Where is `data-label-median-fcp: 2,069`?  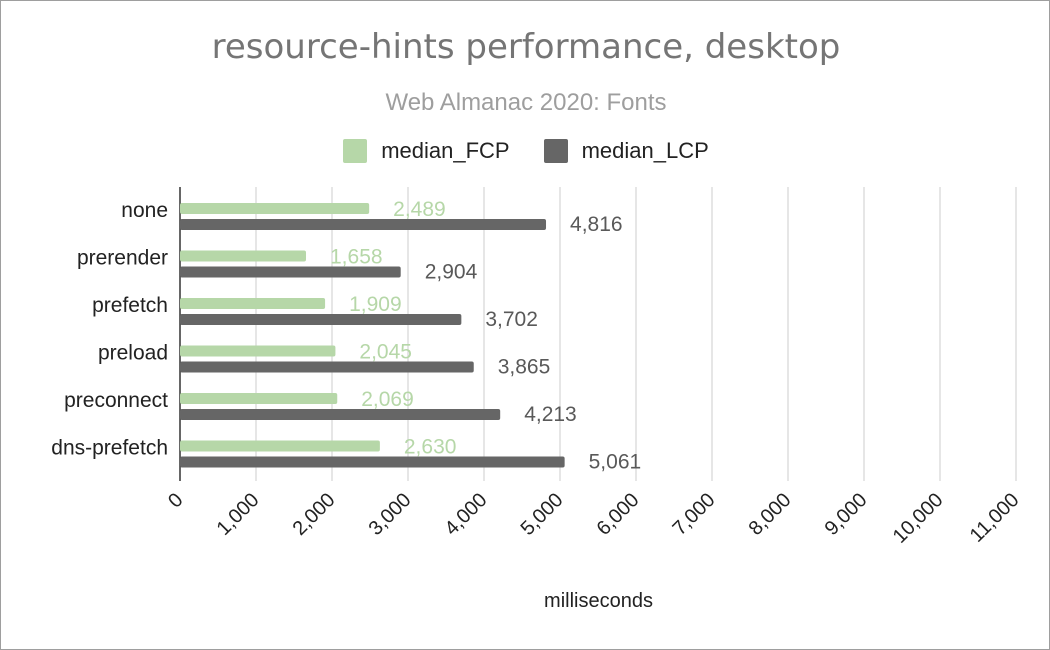
data-label-median-fcp: 2,069 is located at coordinates (387, 399).